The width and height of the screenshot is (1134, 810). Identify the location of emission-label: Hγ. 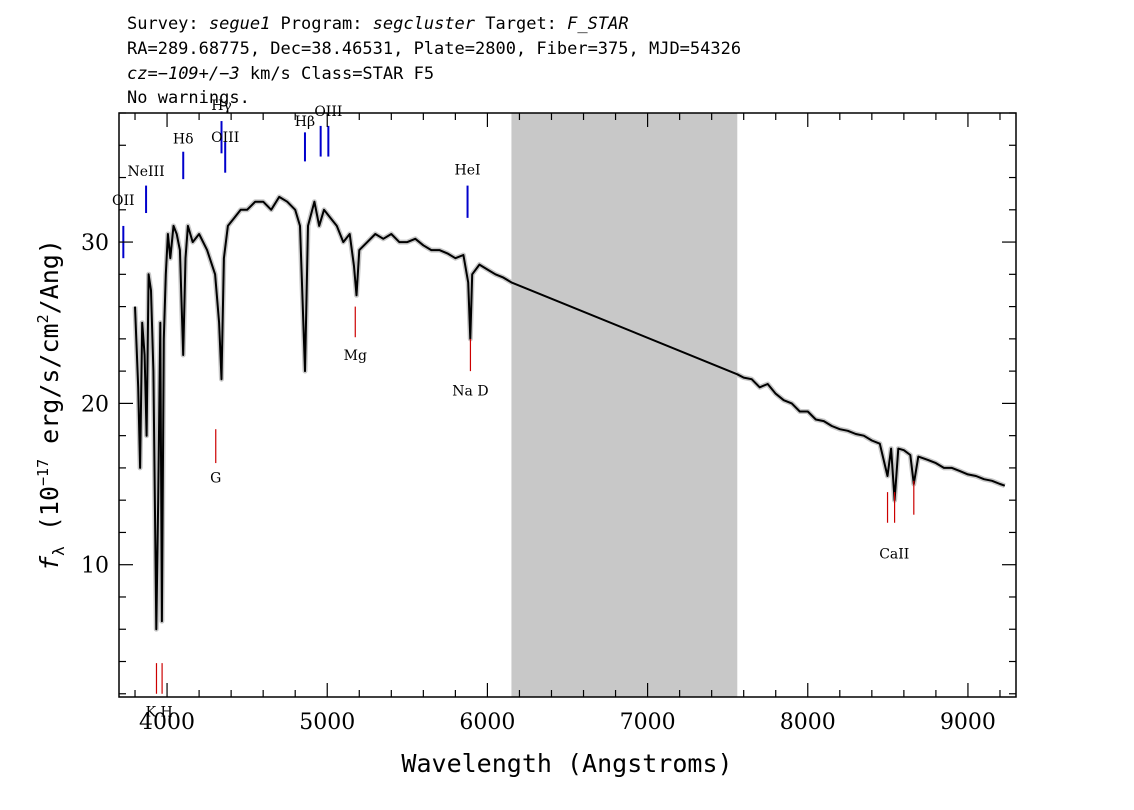
(221, 106).